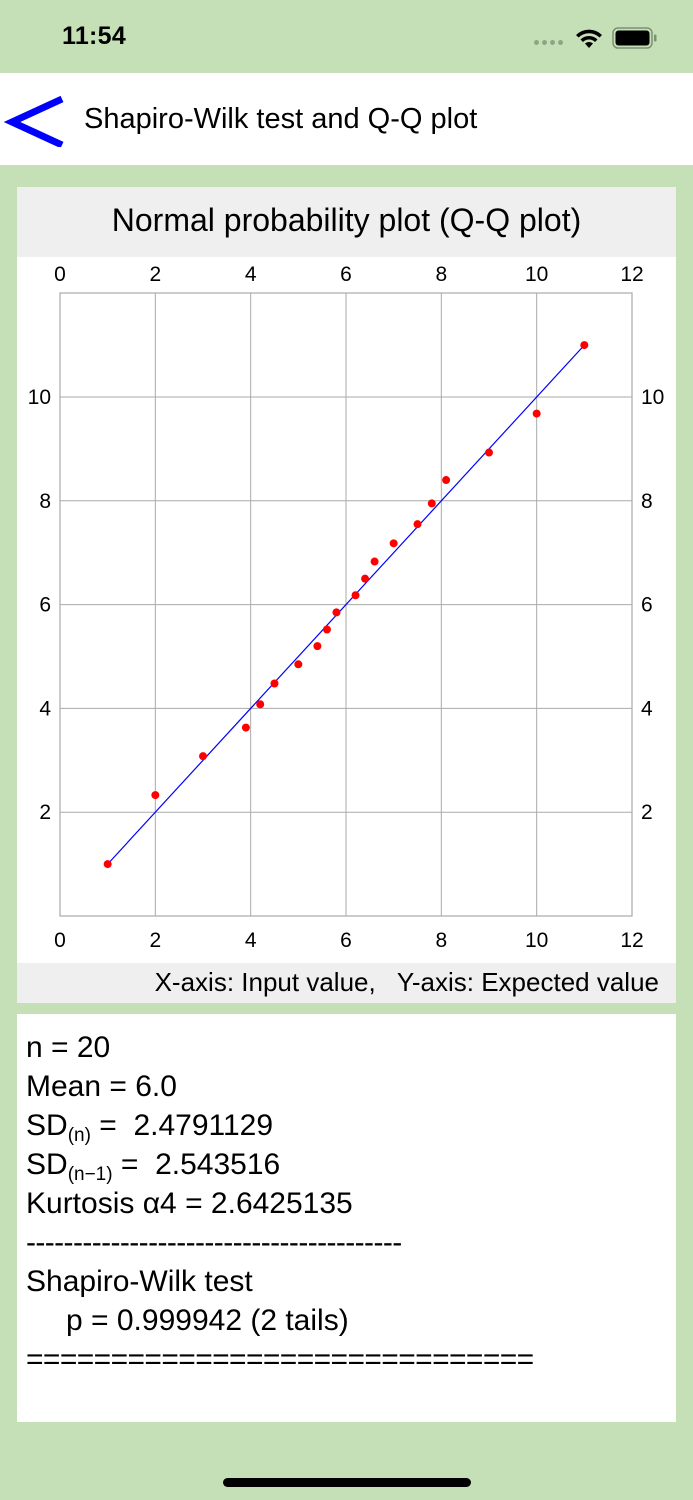 The width and height of the screenshot is (693, 1500). Describe the element at coordinates (196, 1164) in the screenshot. I see `sd-value: = 2.543516` at that location.